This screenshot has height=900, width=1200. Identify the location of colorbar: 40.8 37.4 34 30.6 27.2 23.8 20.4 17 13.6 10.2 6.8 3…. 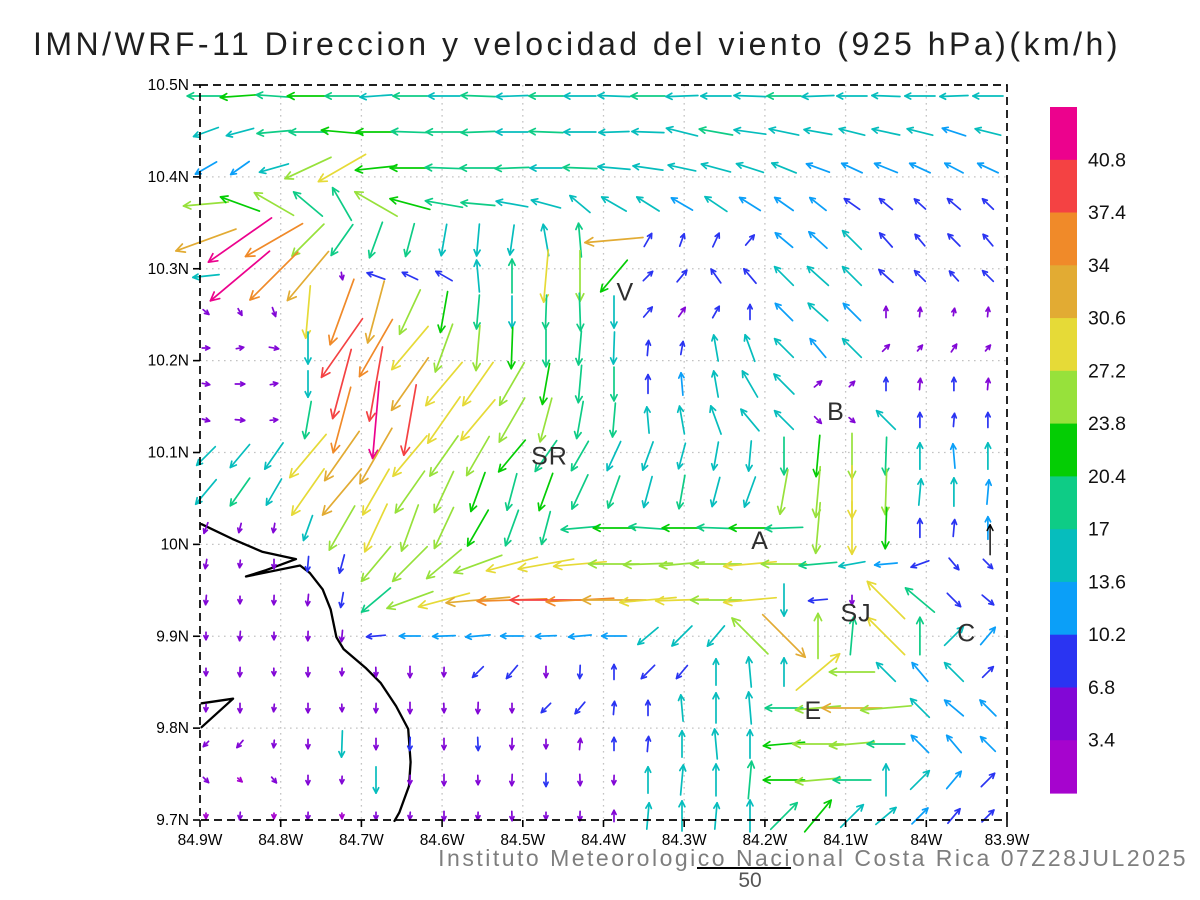
(1088, 450).